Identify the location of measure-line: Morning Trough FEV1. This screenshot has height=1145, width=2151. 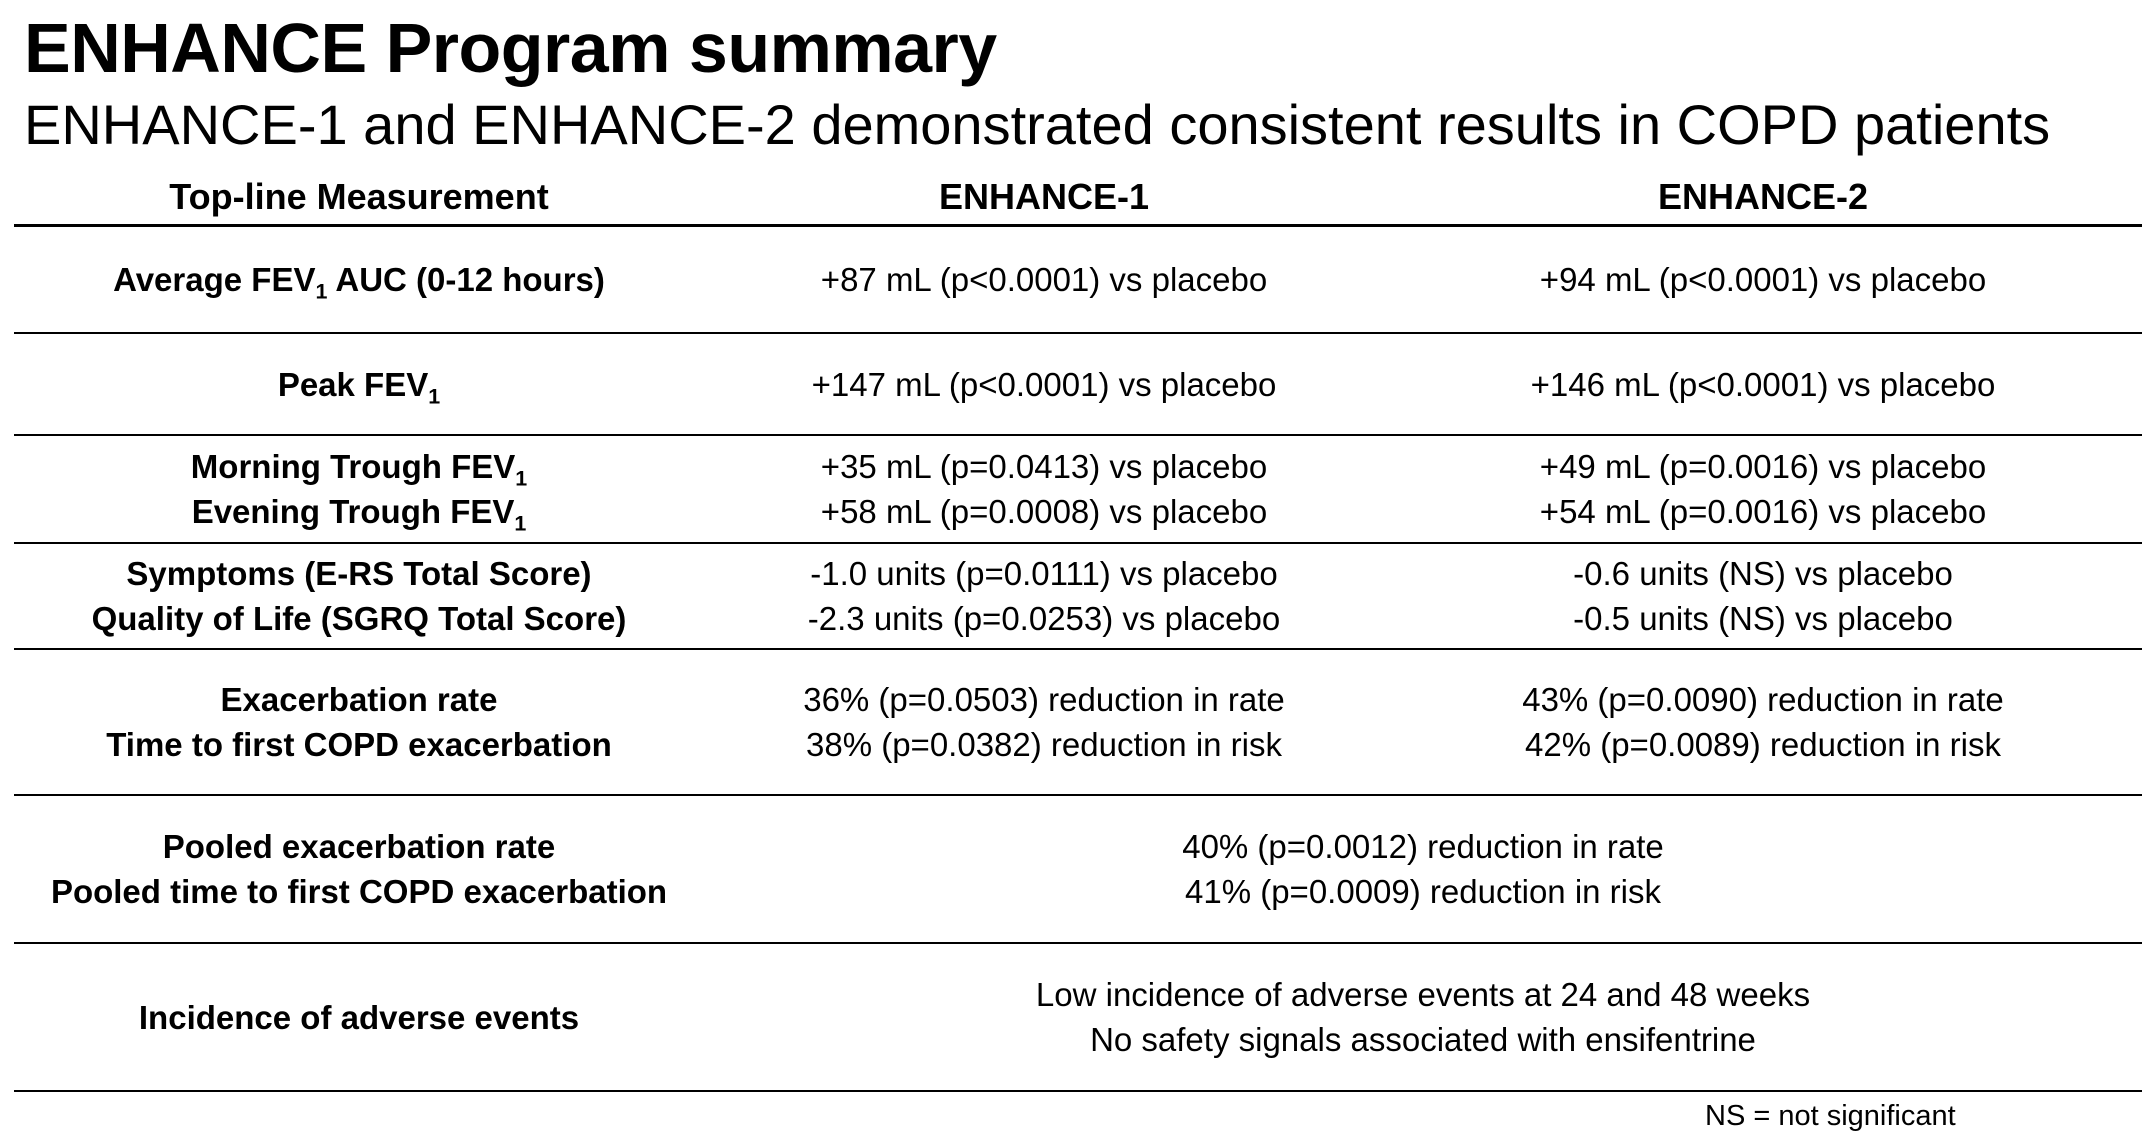
(359, 466).